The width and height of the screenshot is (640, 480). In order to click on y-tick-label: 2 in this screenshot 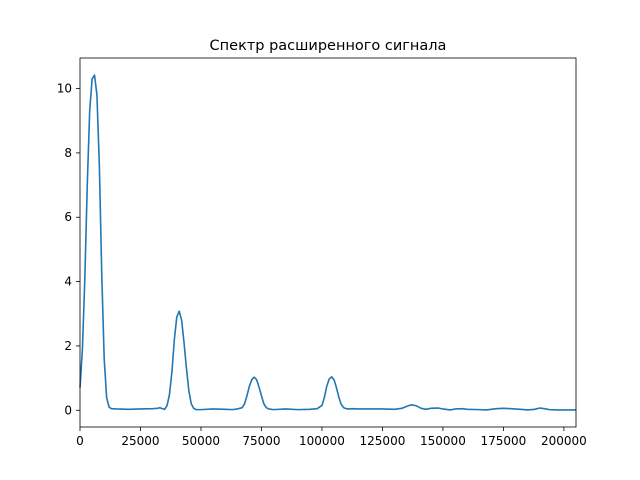, I will do `click(68, 346)`.